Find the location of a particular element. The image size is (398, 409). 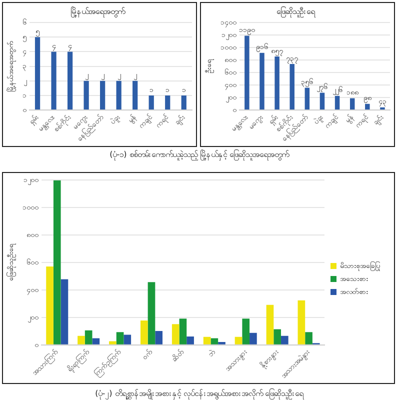

text: (ပုံ-၁) စစ်တမ်းကောက်ယူခဲ့သည့် မြို့နယ်နှင့် ဖြေဆိုသူအရေအတွက် is located at coordinates (199, 155).